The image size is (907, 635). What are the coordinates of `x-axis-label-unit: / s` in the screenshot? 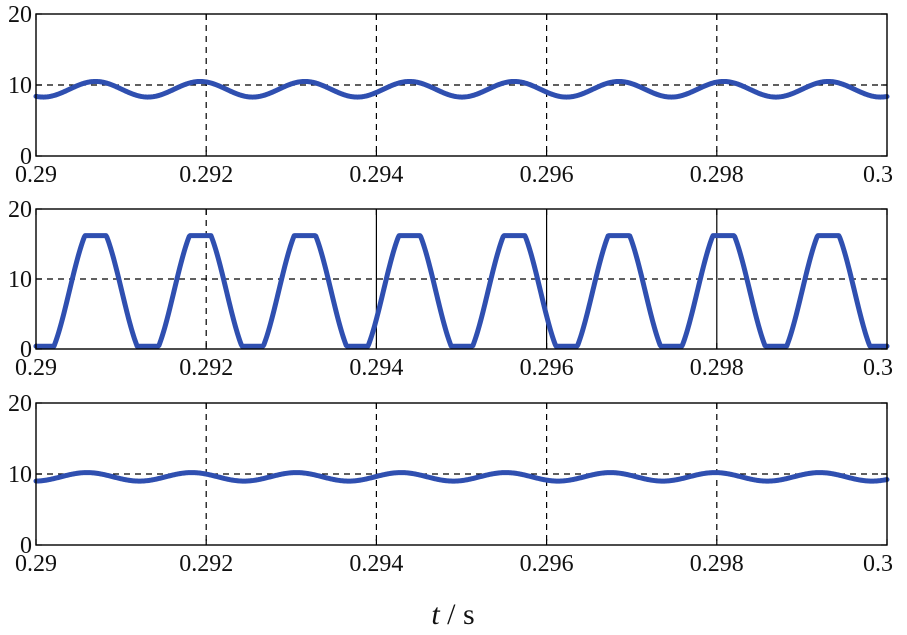 It's located at (457, 614).